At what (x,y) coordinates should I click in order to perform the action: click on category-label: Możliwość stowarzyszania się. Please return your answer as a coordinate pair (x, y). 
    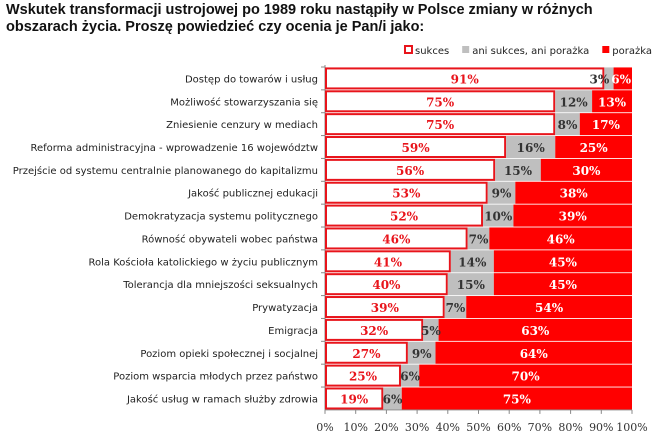
    Looking at the image, I should click on (244, 102).